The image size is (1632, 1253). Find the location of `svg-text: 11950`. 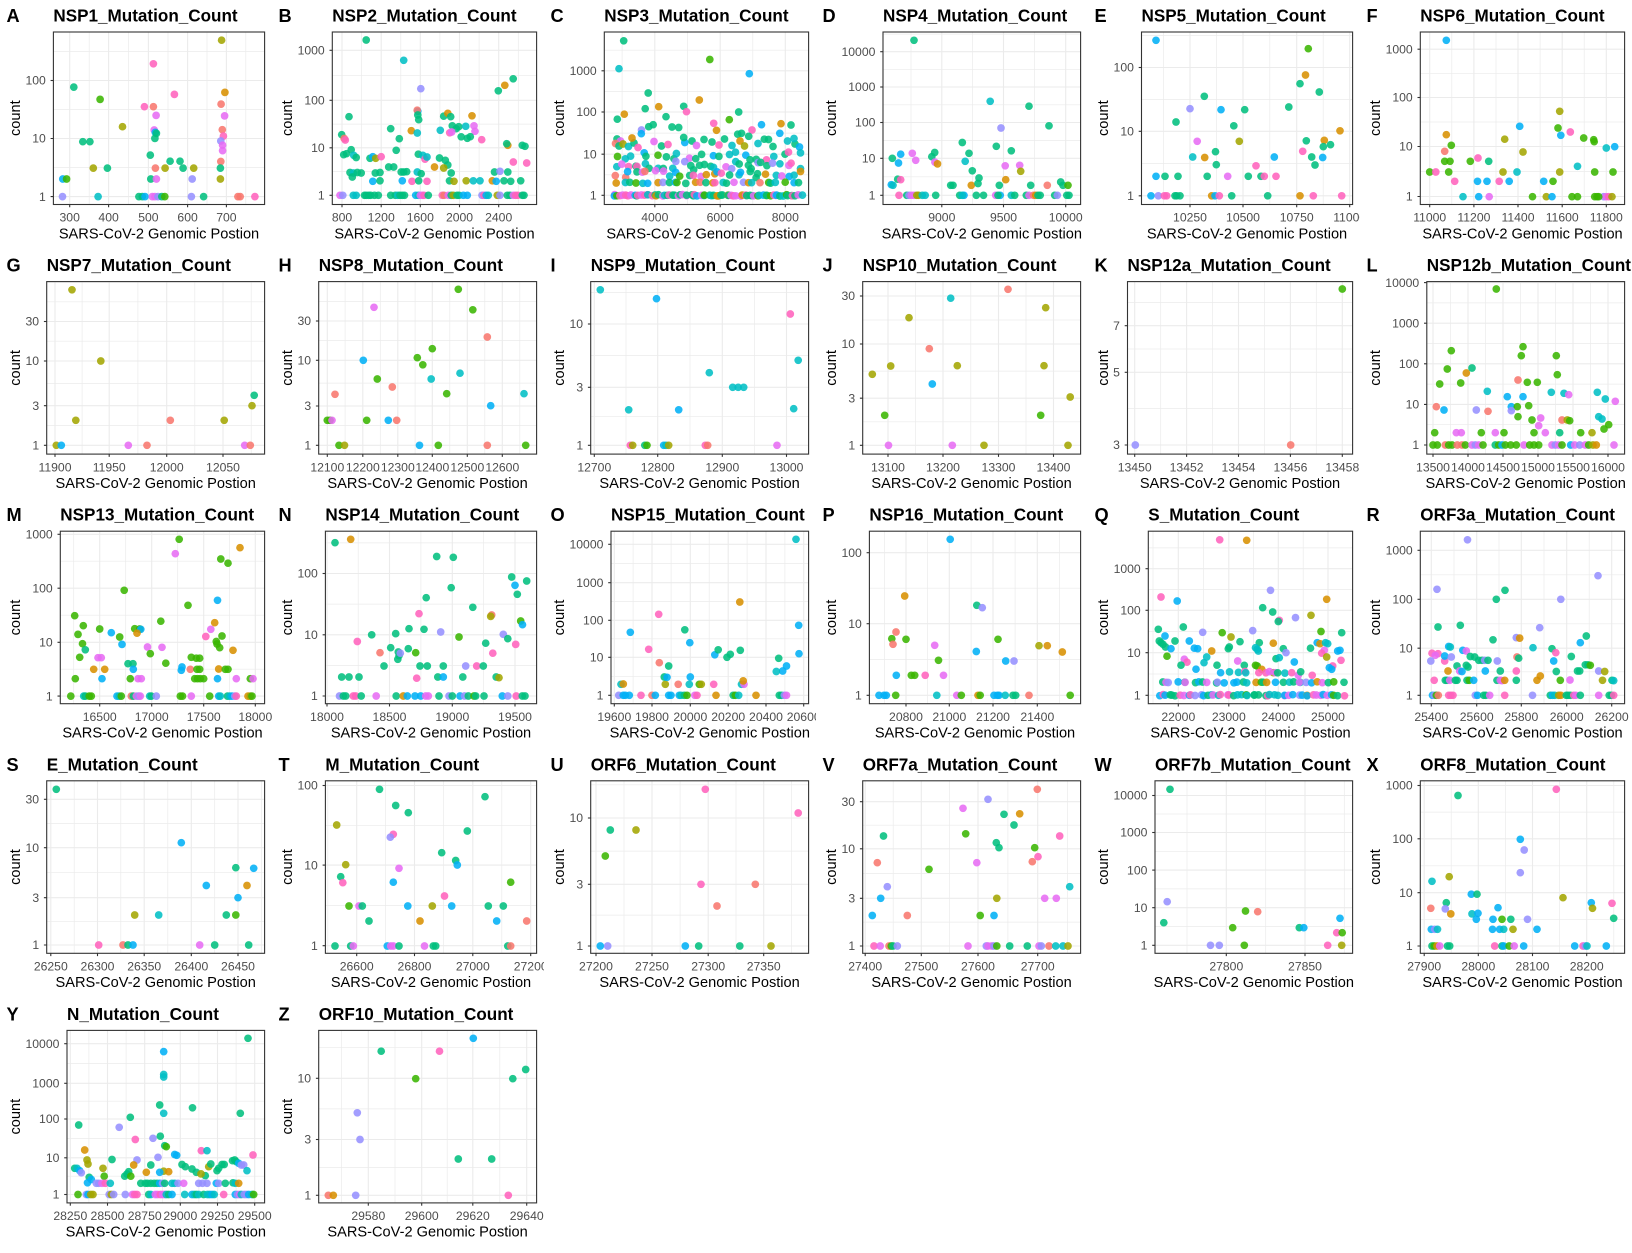

svg-text: 11950 is located at coordinates (109, 467).